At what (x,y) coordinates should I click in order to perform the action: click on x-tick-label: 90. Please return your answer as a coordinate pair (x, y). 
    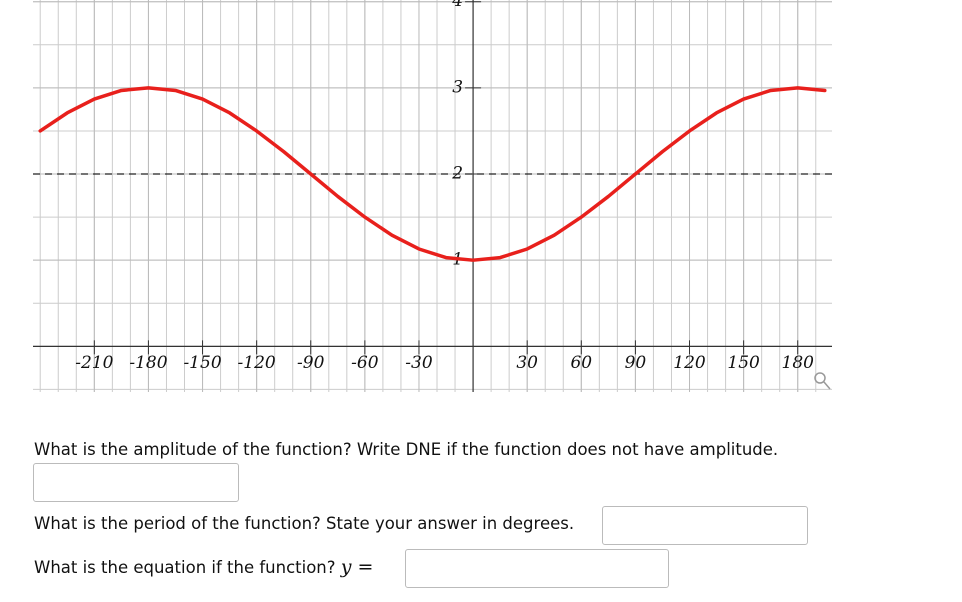
    Looking at the image, I should click on (636, 363).